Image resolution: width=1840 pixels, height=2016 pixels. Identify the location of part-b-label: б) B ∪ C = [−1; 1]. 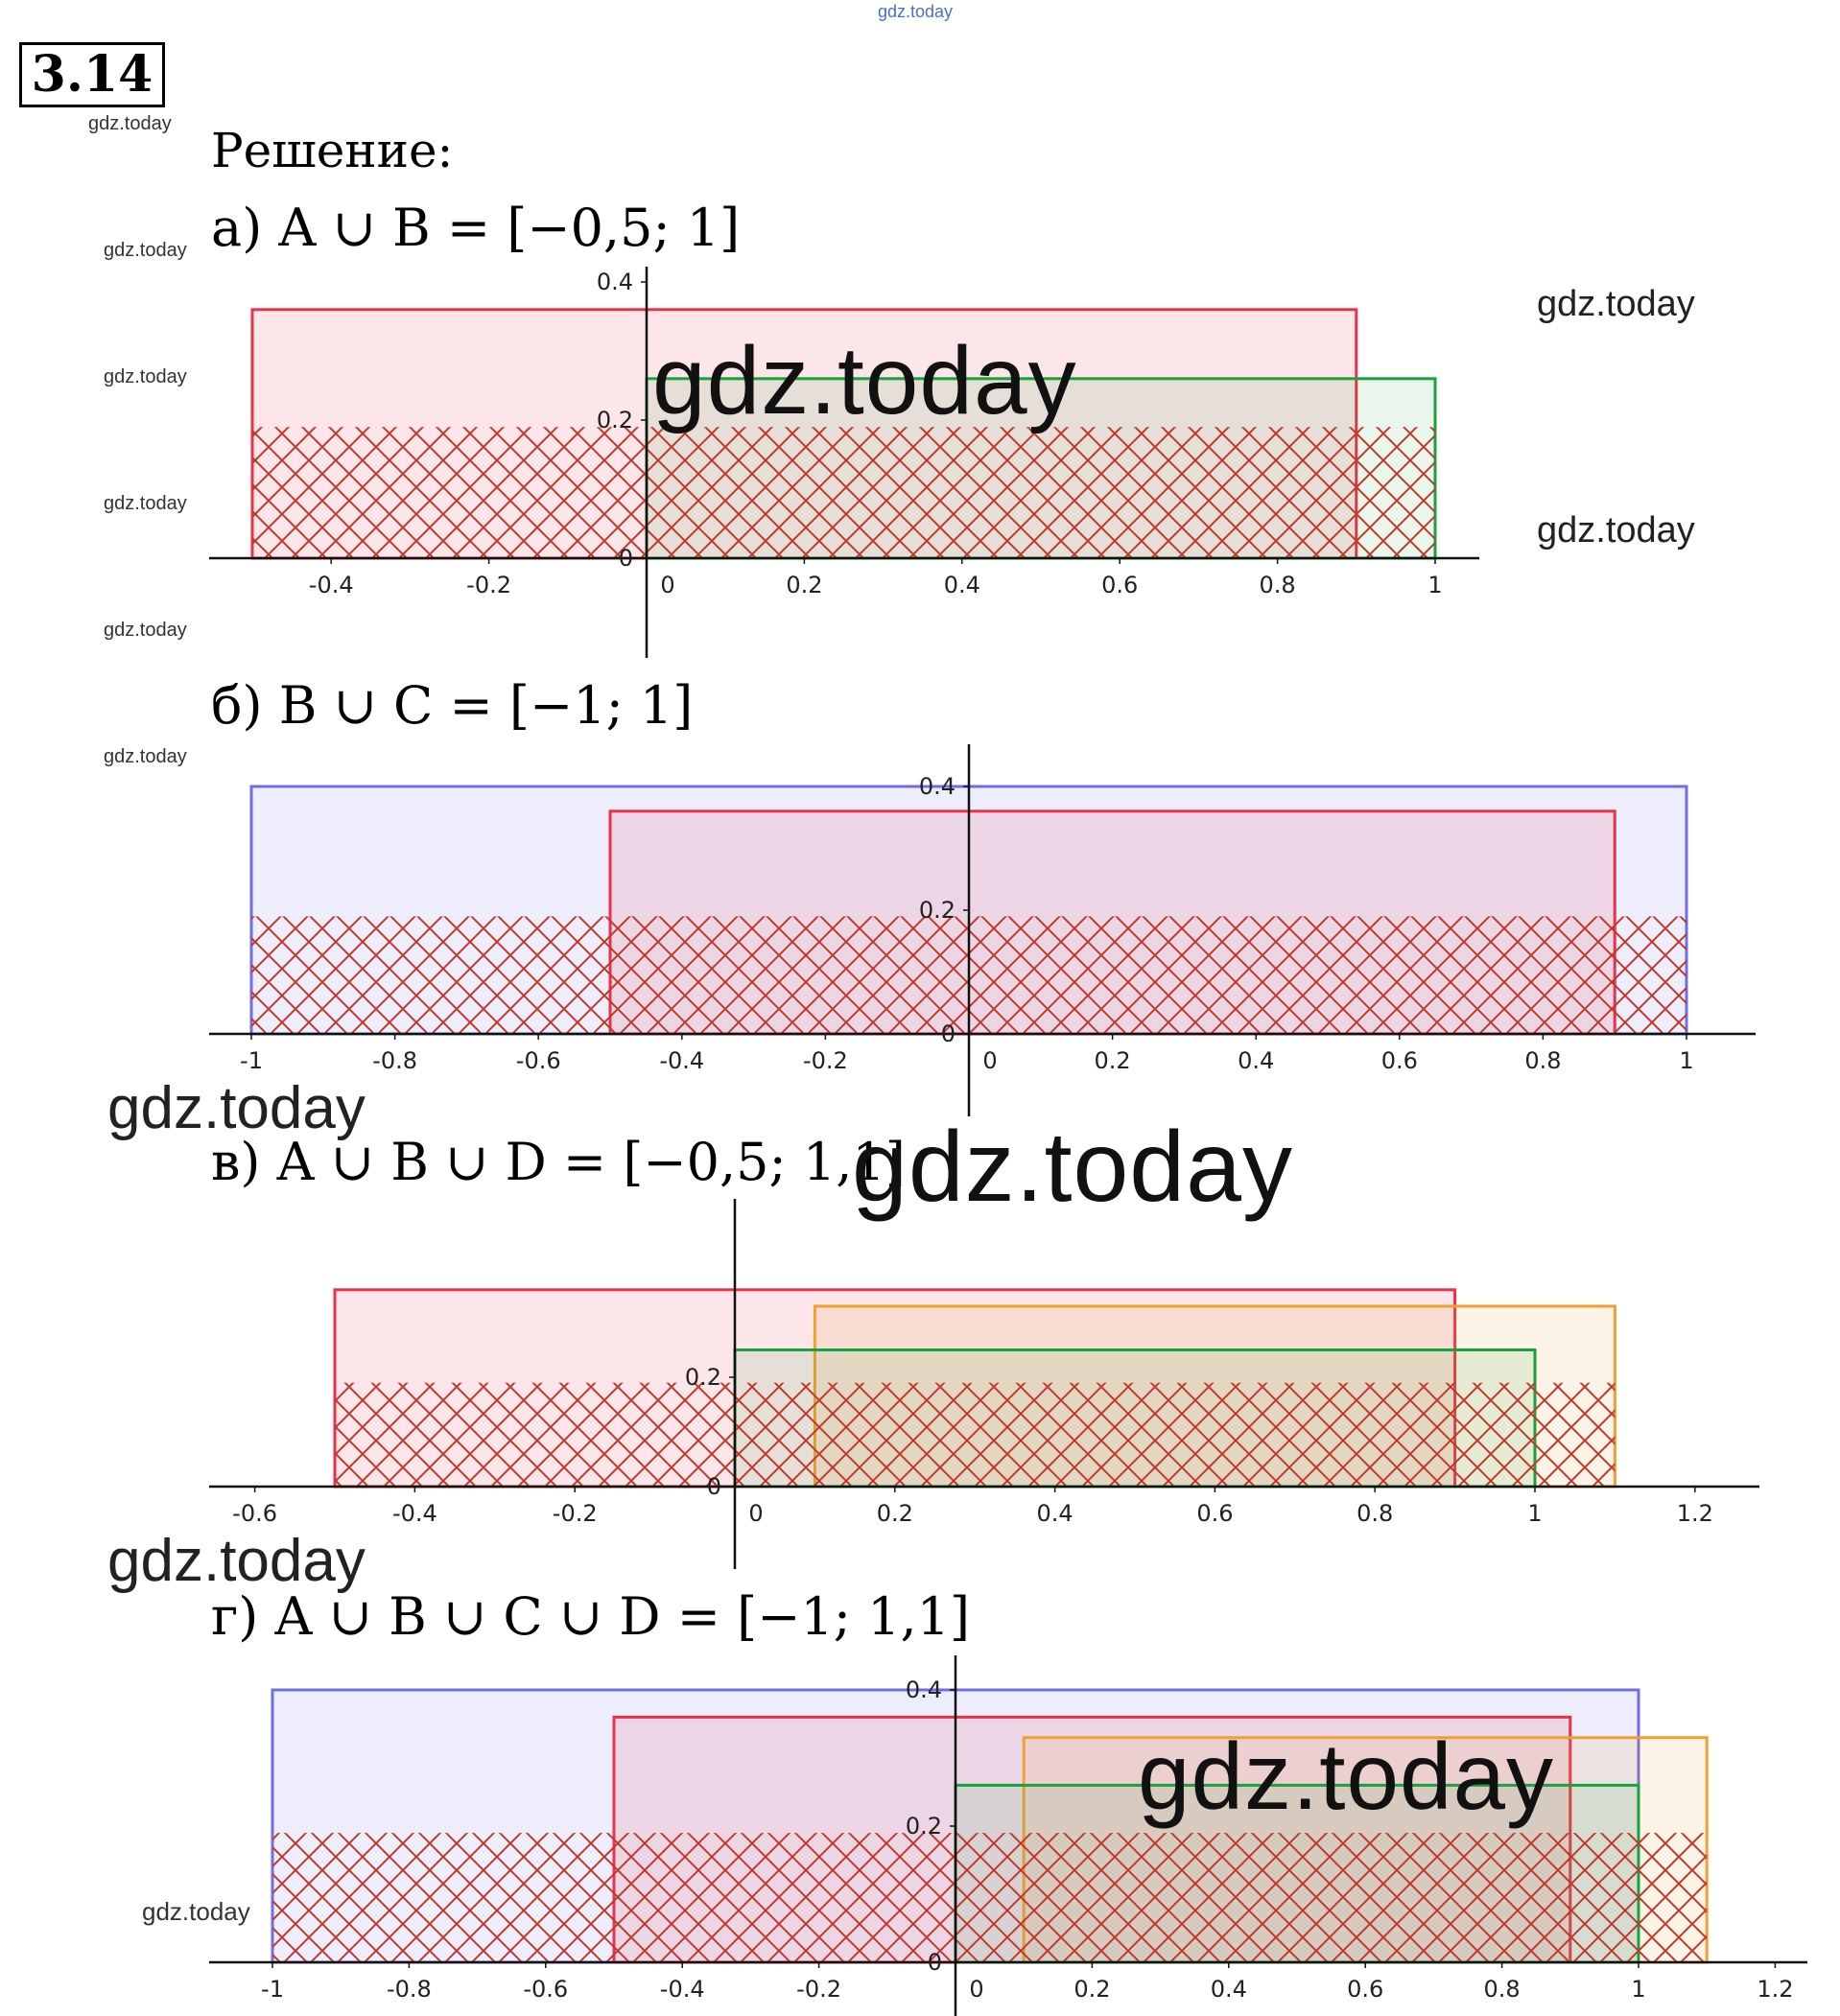
(453, 705).